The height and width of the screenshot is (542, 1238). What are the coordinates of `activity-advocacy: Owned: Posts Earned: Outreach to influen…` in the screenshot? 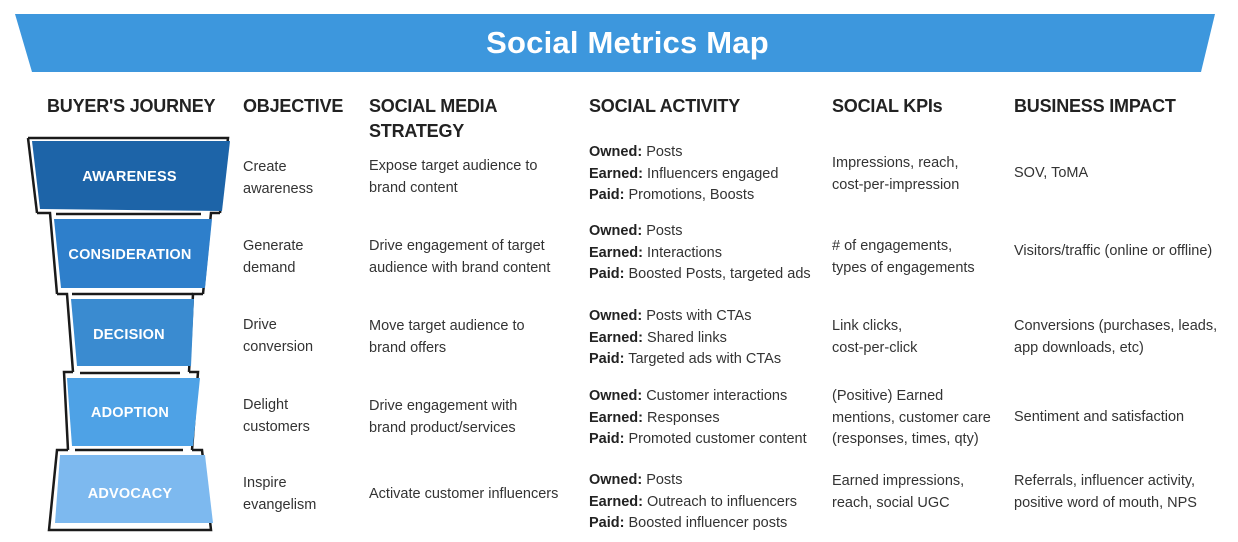 It's located at (693, 501).